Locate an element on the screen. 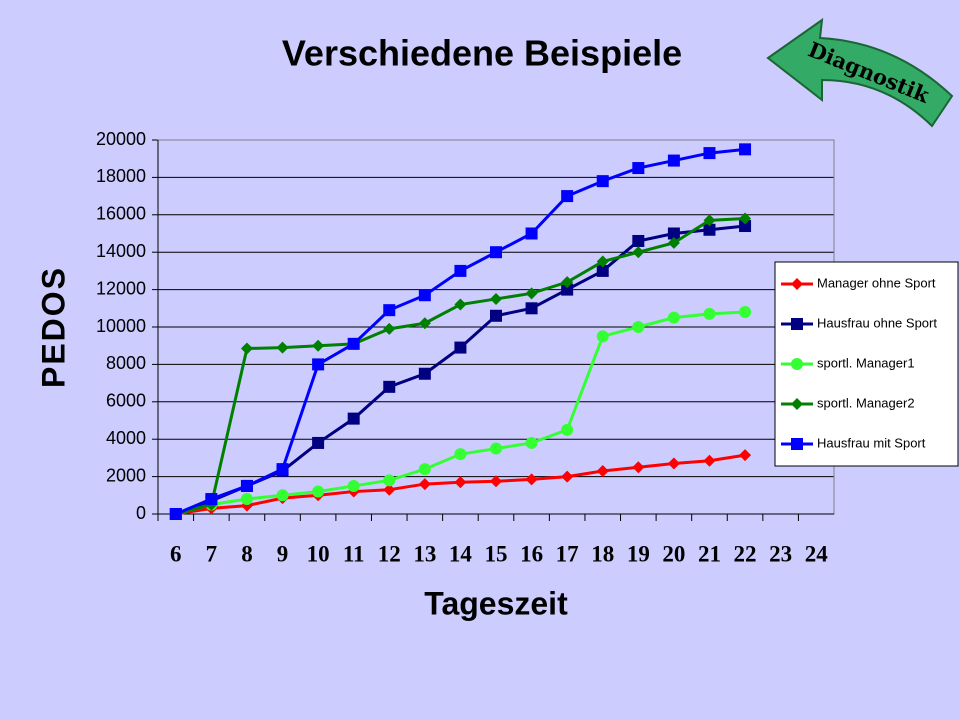  x-tick-label: 6 is located at coordinates (176, 553).